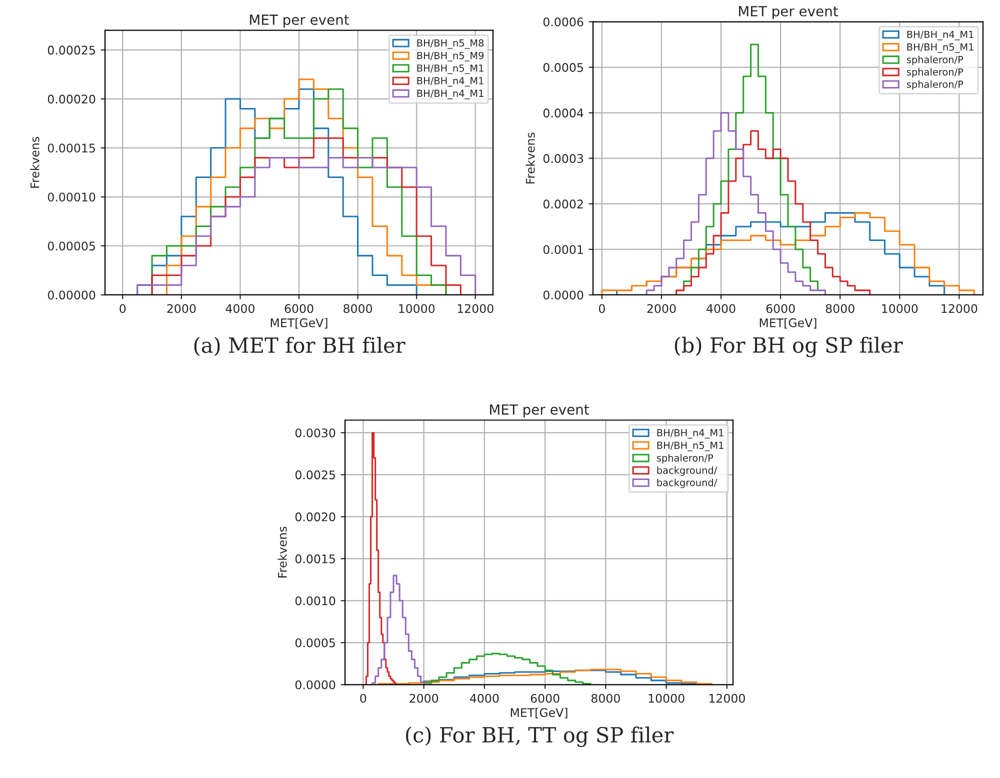  Describe the element at coordinates (315, 517) in the screenshot. I see `y-tick-label: 0.0020` at that location.